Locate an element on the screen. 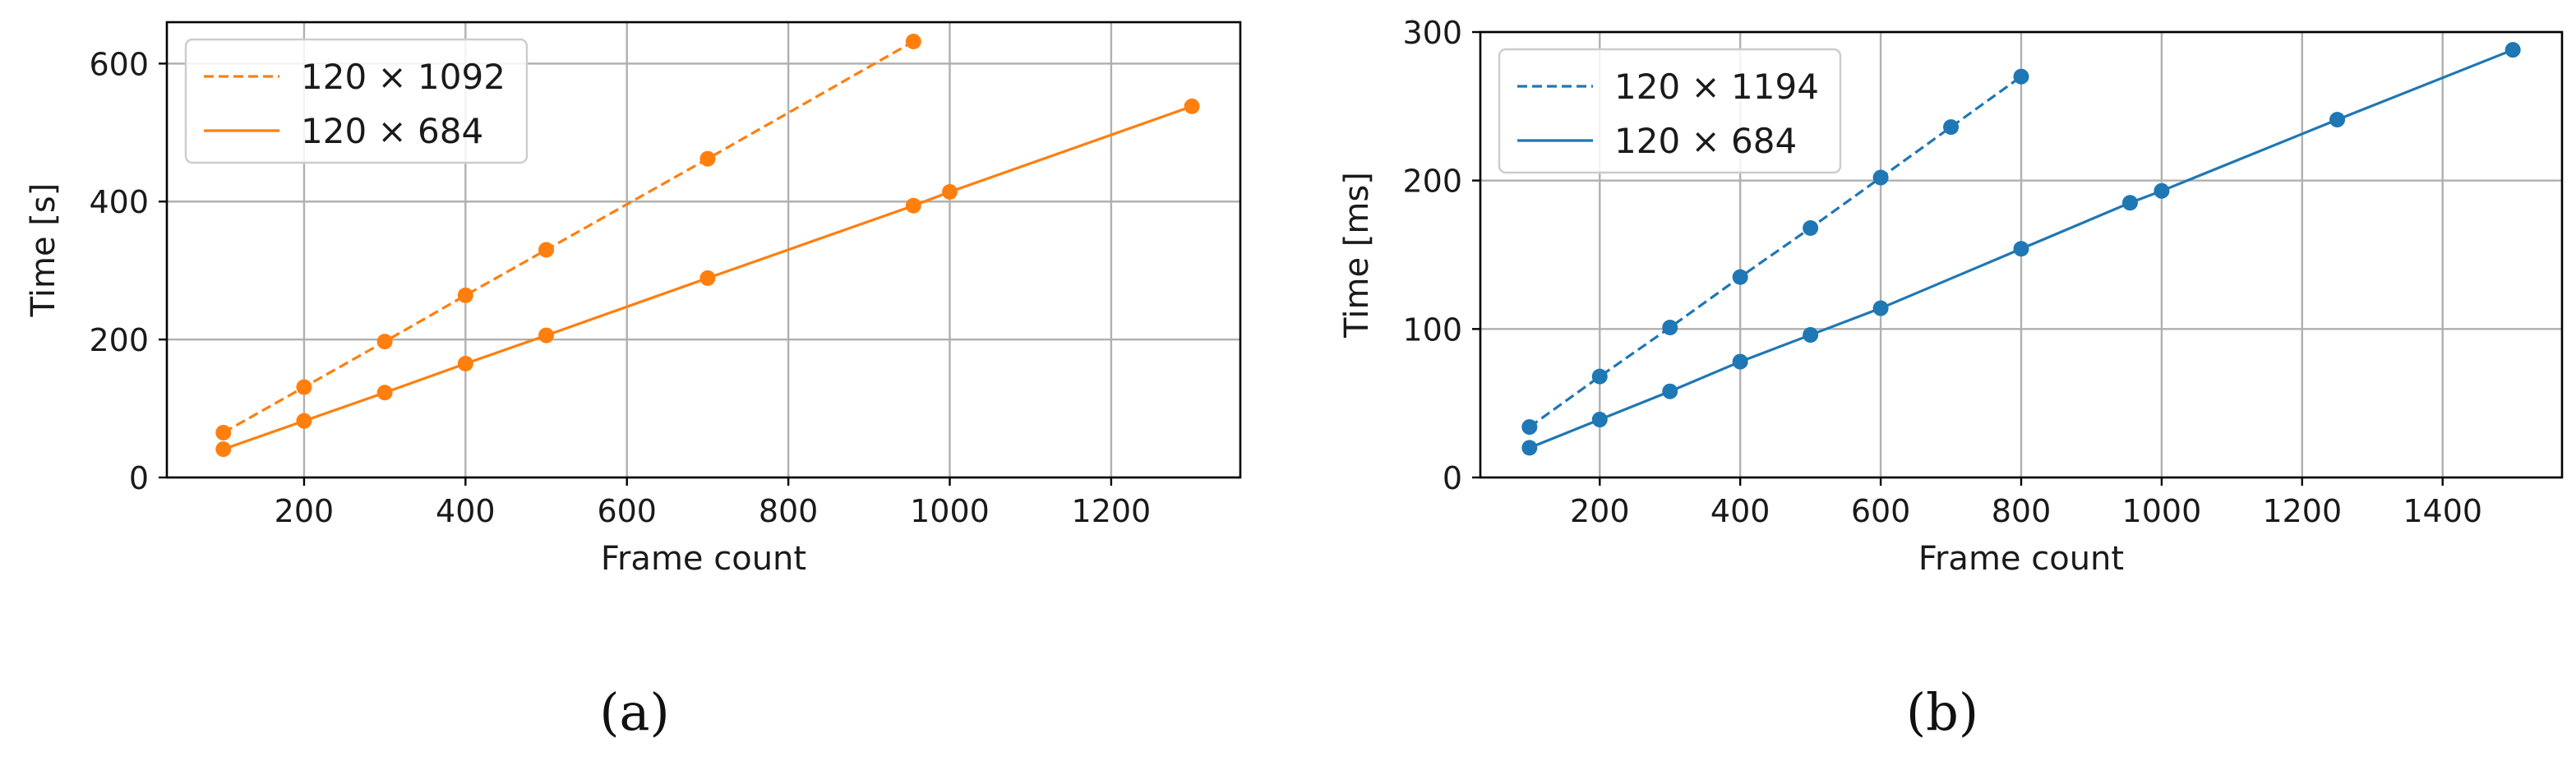  series-line-dashed is located at coordinates (1775, 251).